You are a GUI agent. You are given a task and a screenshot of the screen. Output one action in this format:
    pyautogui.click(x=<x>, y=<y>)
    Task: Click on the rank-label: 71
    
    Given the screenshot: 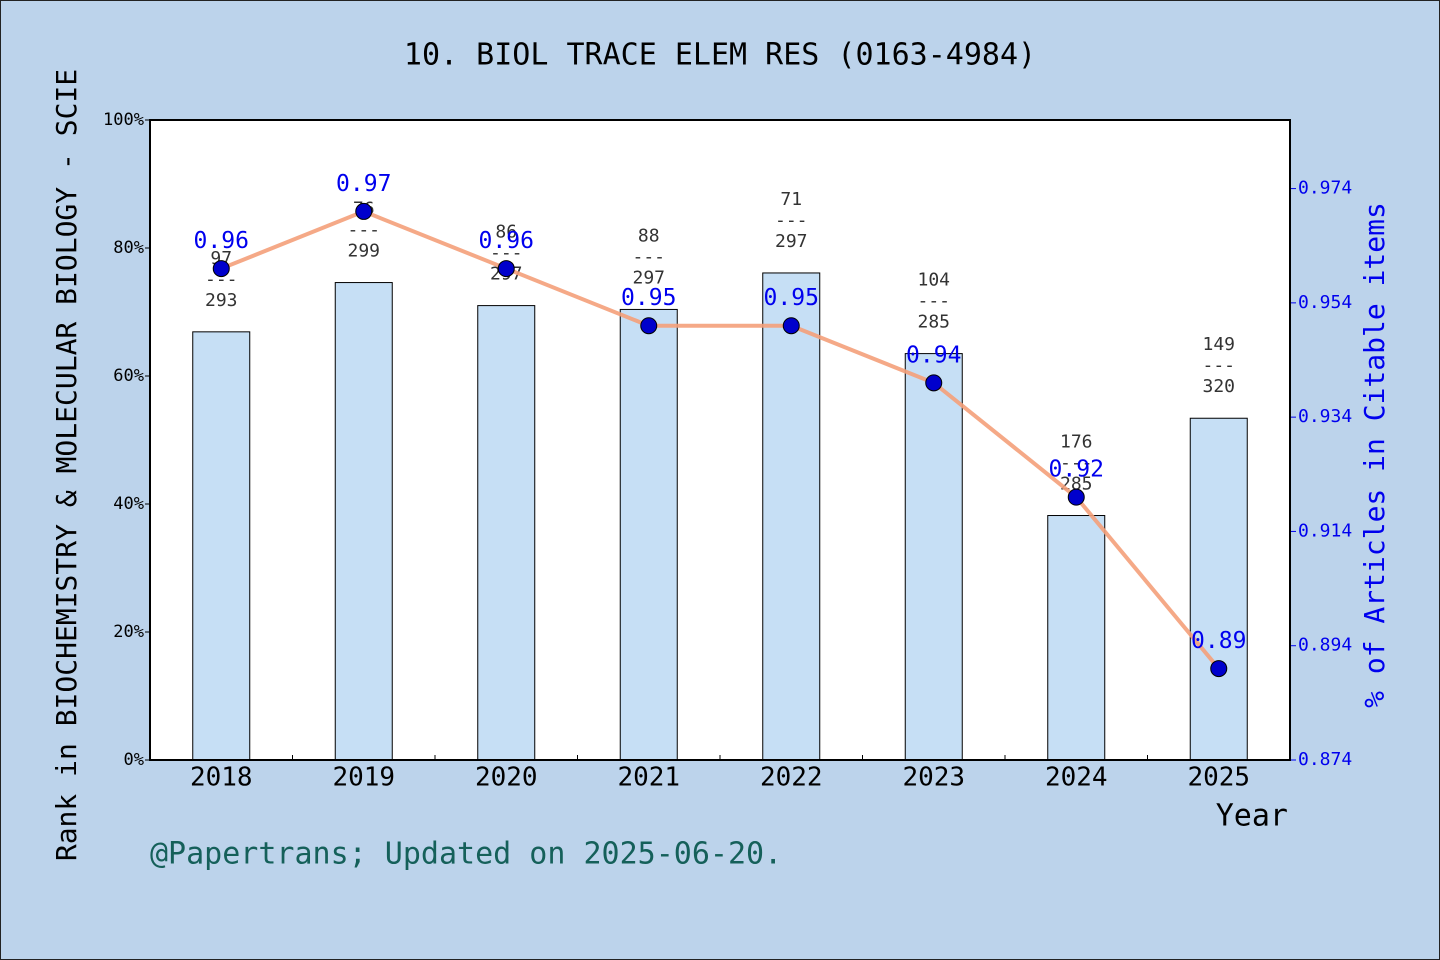 What is the action you would take?
    pyautogui.click(x=791, y=199)
    